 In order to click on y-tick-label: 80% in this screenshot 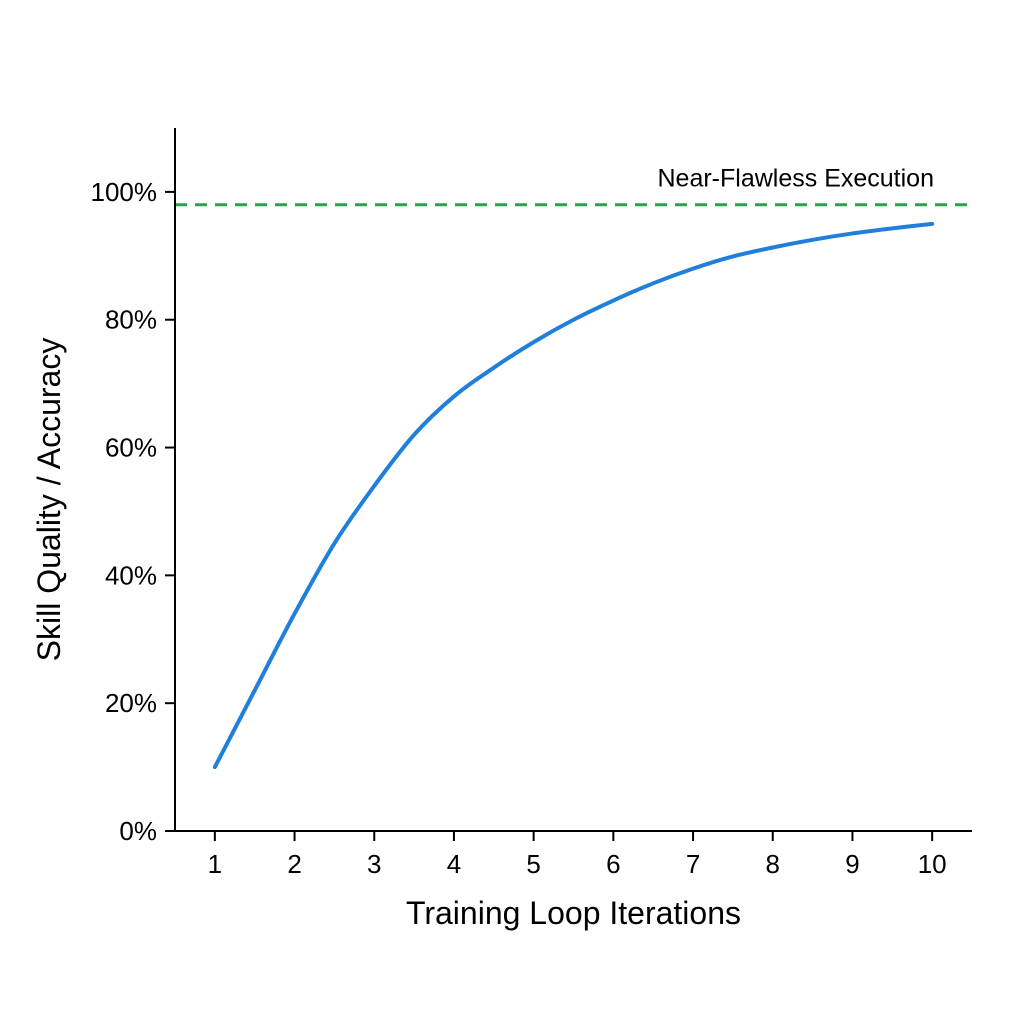, I will do `click(131, 320)`.